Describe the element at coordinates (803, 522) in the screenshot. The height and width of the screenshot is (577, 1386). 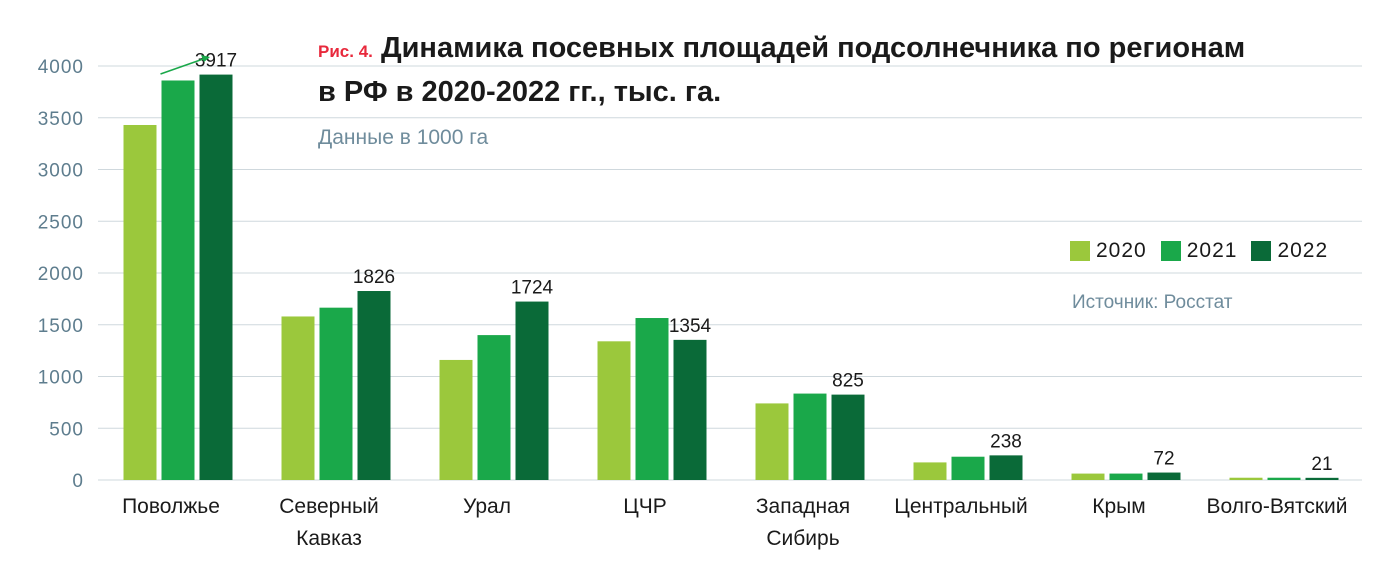
I see `category-label: Западная Сибирь` at that location.